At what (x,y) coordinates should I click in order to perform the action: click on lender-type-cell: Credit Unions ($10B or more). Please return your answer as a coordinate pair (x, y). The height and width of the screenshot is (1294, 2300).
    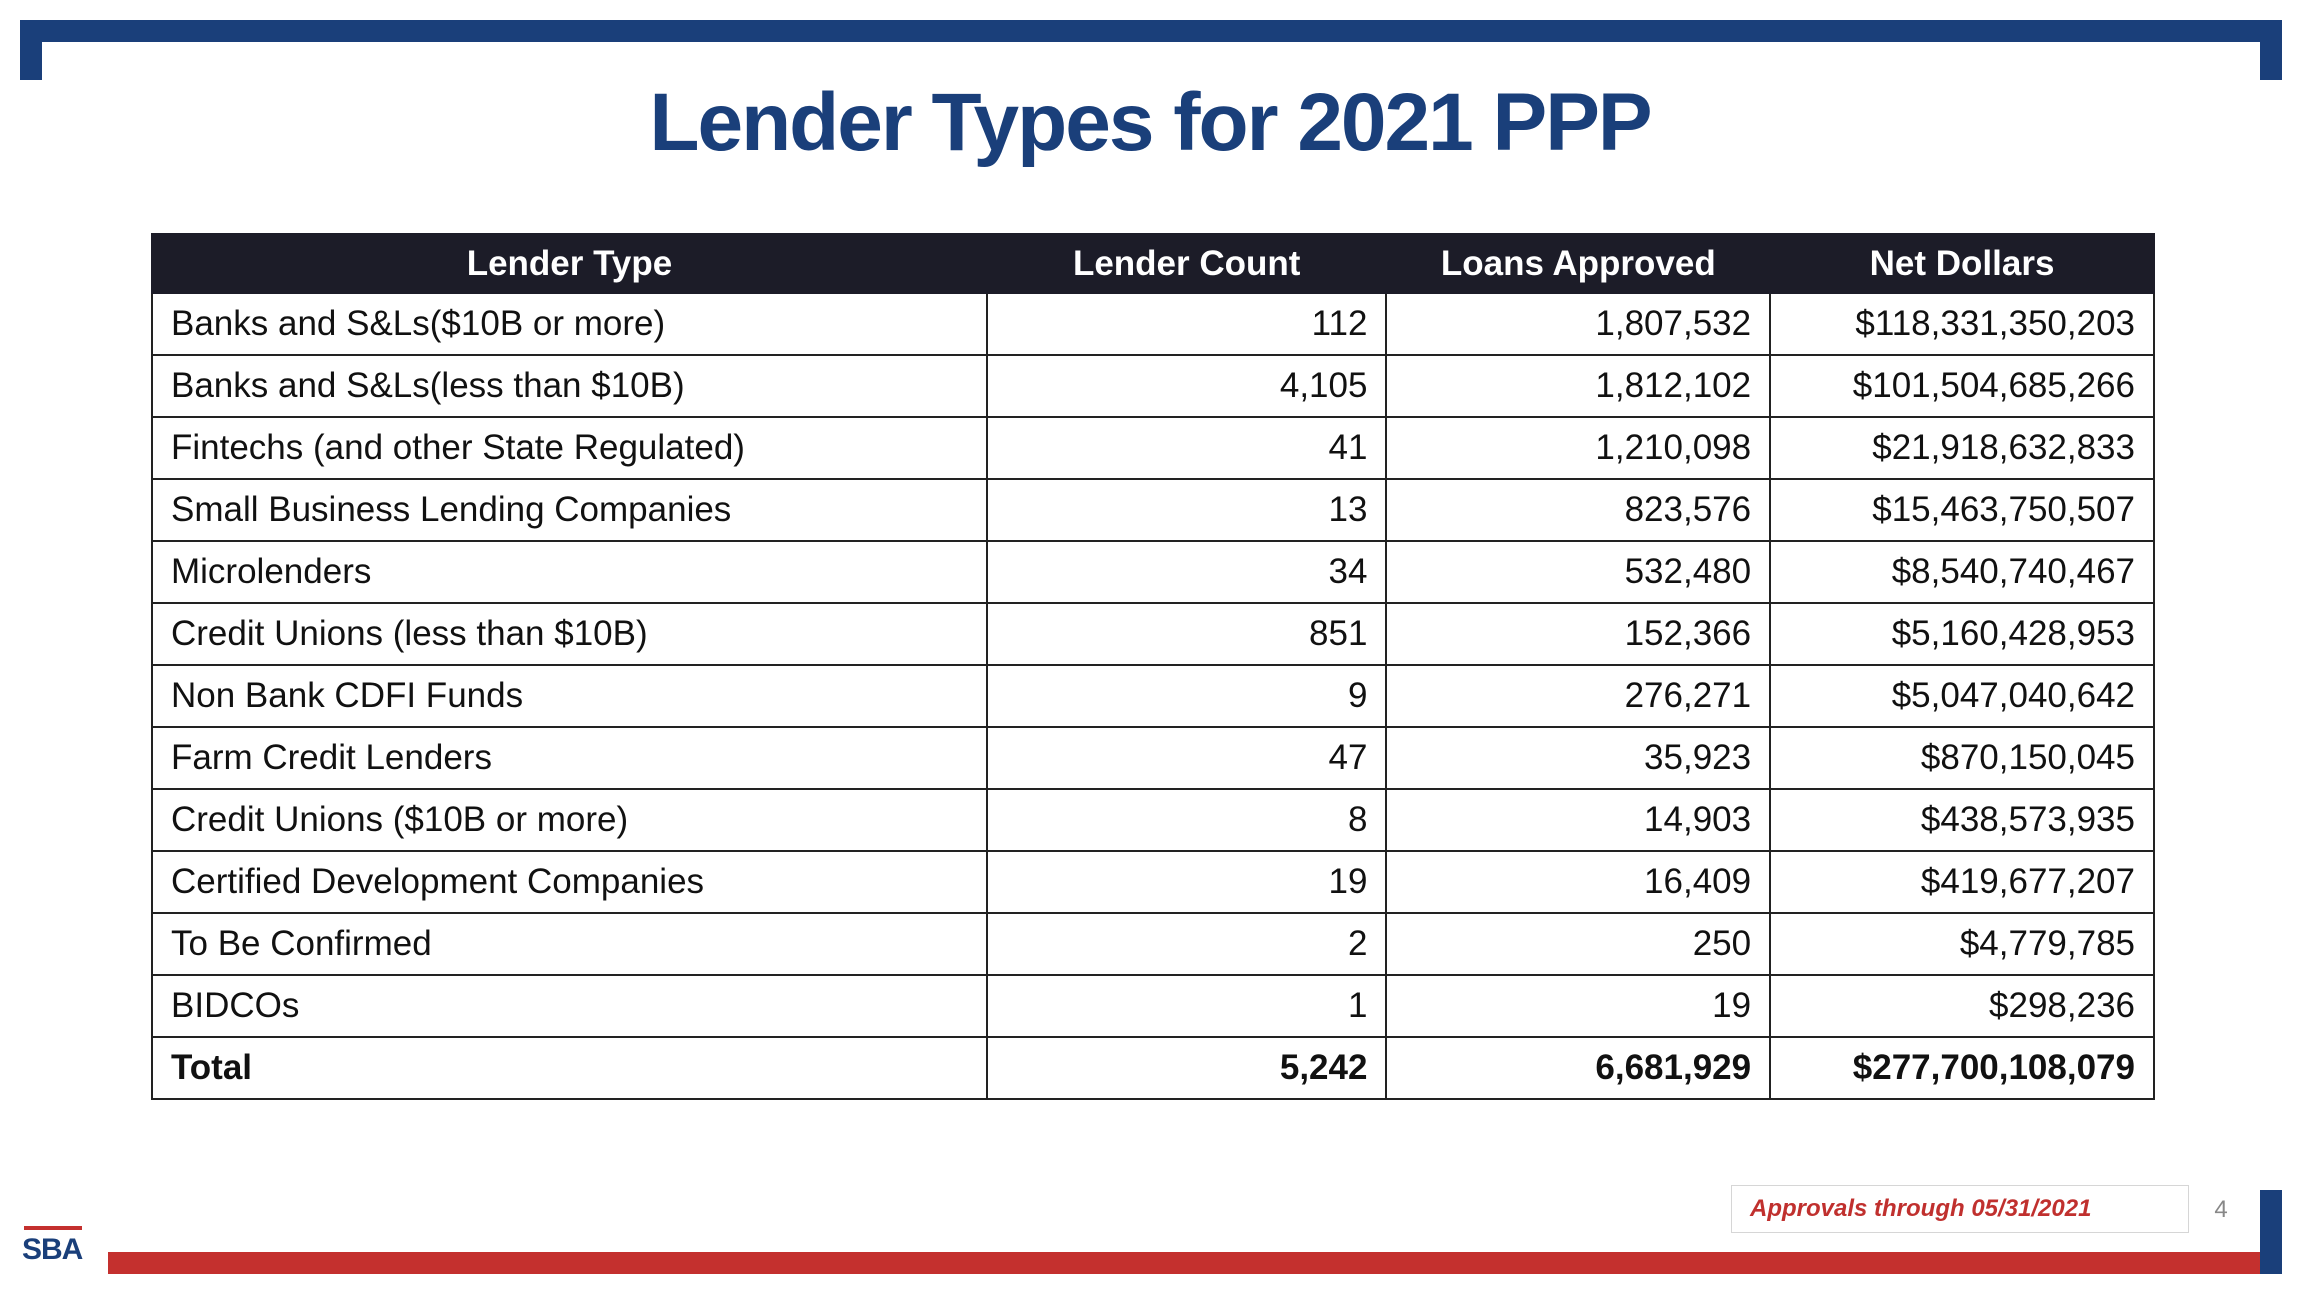
    Looking at the image, I should click on (569, 820).